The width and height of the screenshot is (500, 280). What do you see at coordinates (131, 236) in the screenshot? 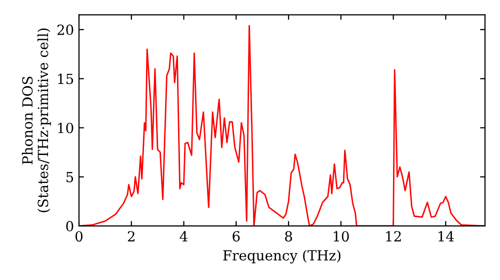
I see `x-tick-label: 2` at bounding box center [131, 236].